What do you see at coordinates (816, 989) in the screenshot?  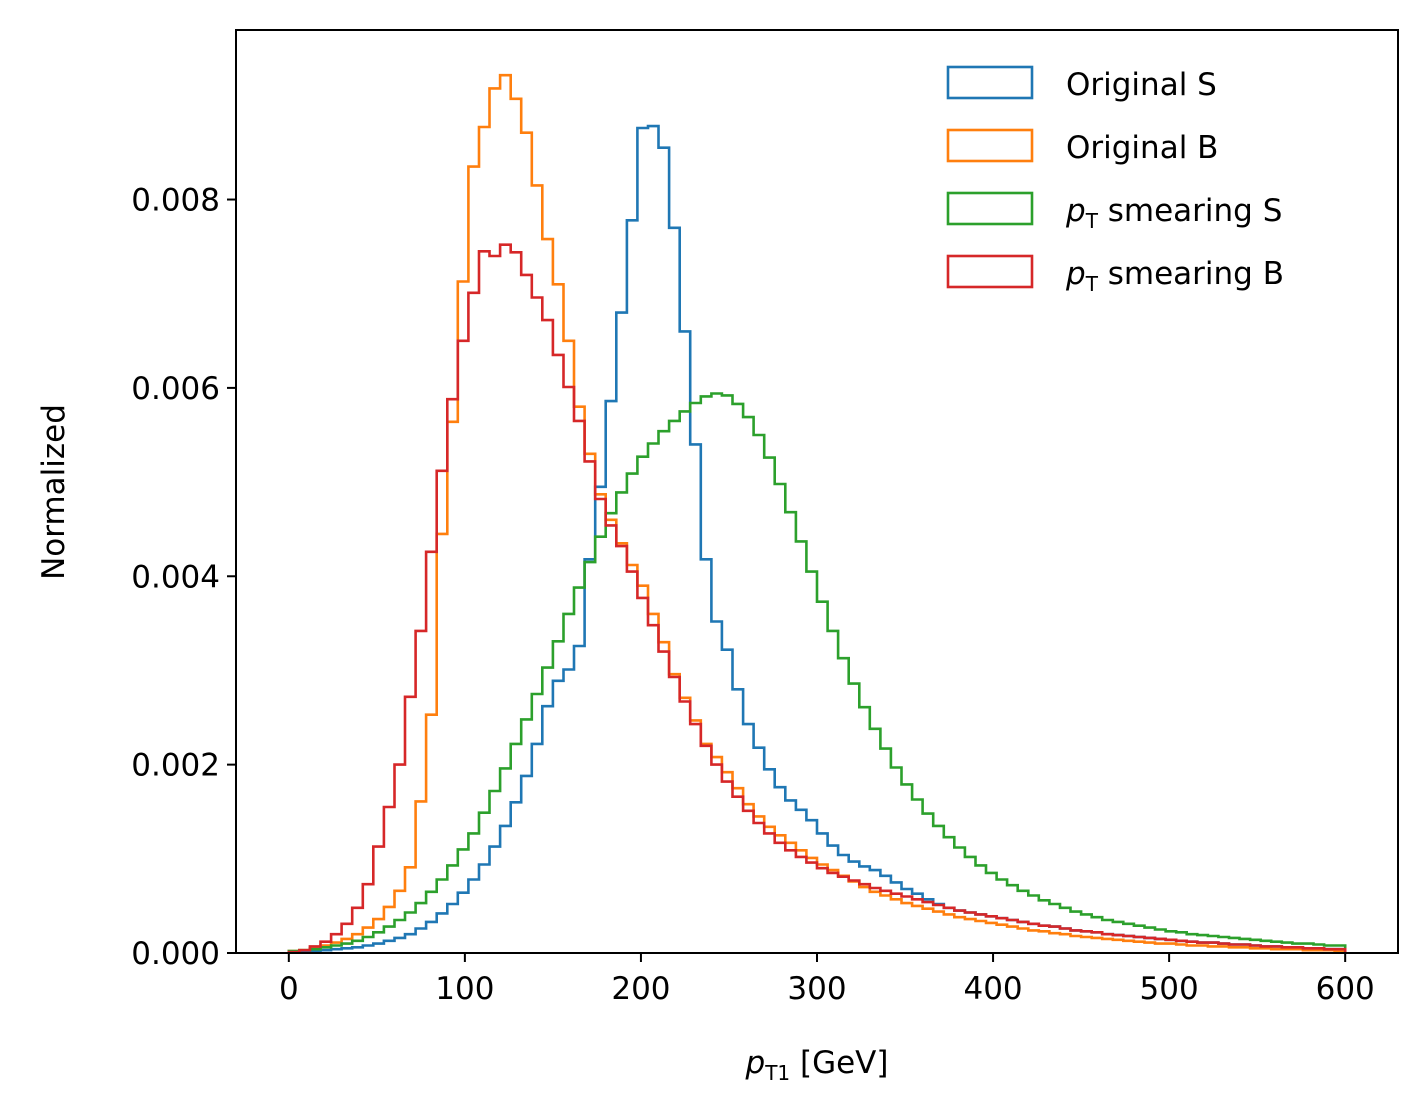 I see `x-tick-label: 300` at bounding box center [816, 989].